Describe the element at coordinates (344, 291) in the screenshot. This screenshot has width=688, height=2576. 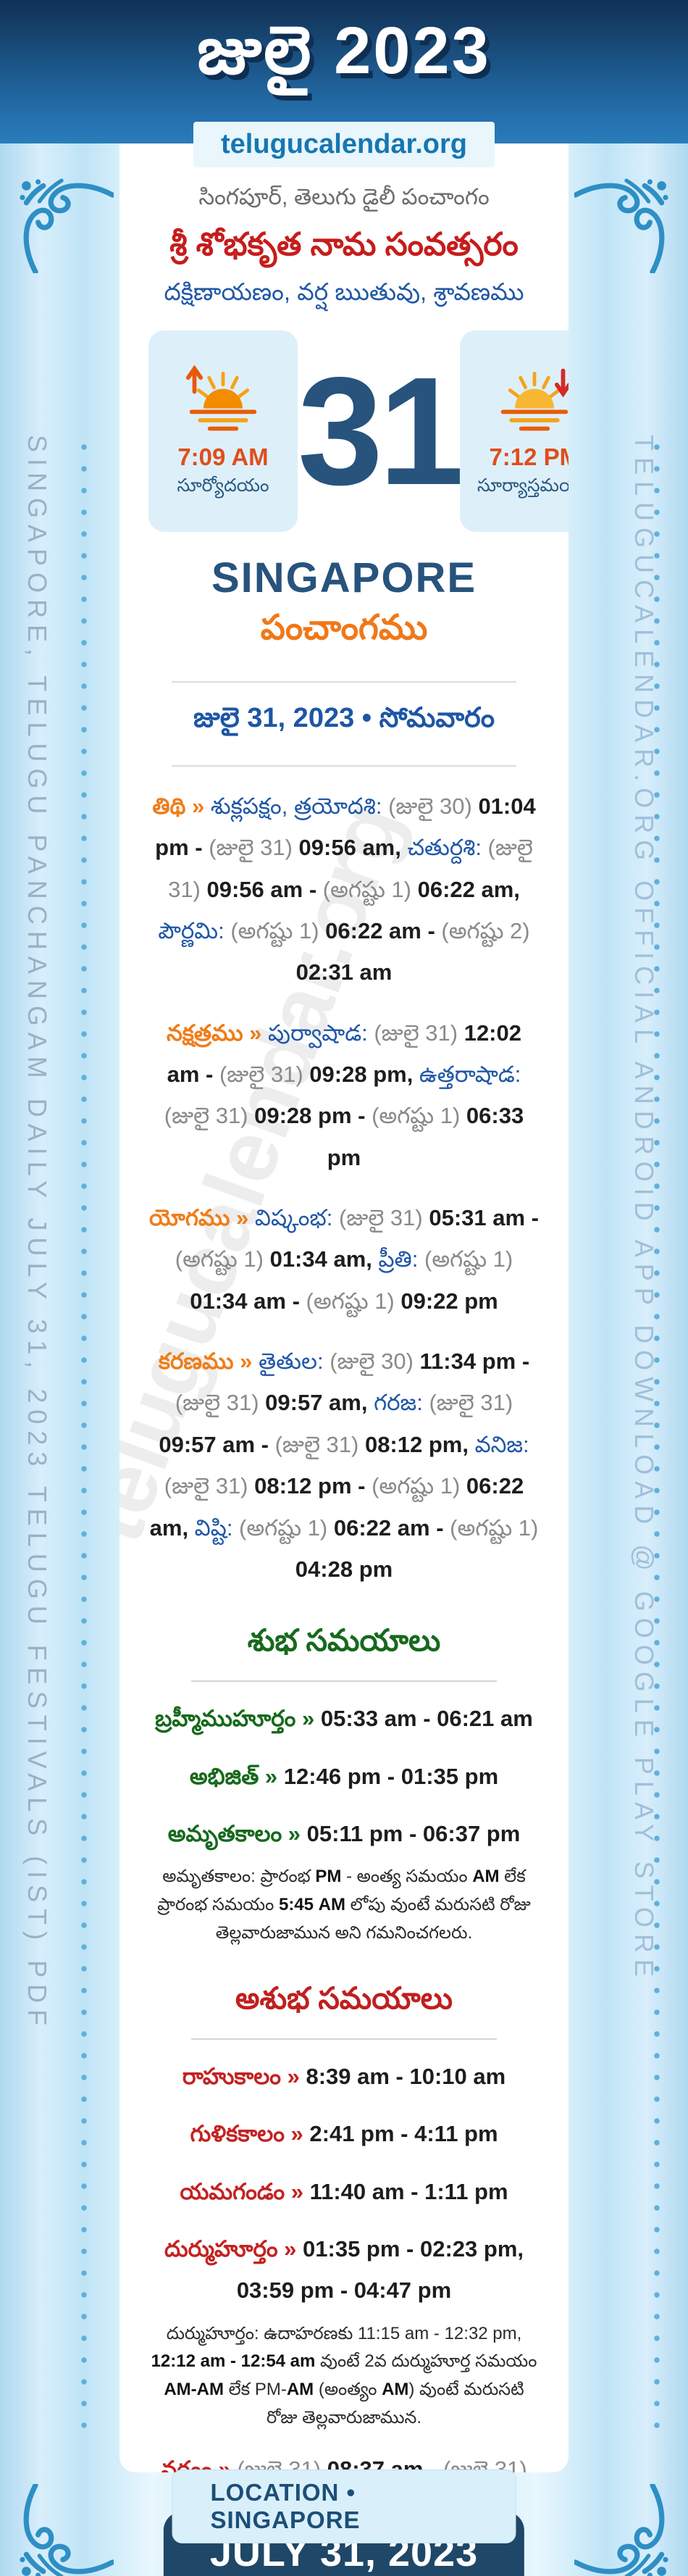
I see `ayana-rutu-masa: దక్షిణాయణం, వర్ష ఋతువు, శ్రావణము` at that location.